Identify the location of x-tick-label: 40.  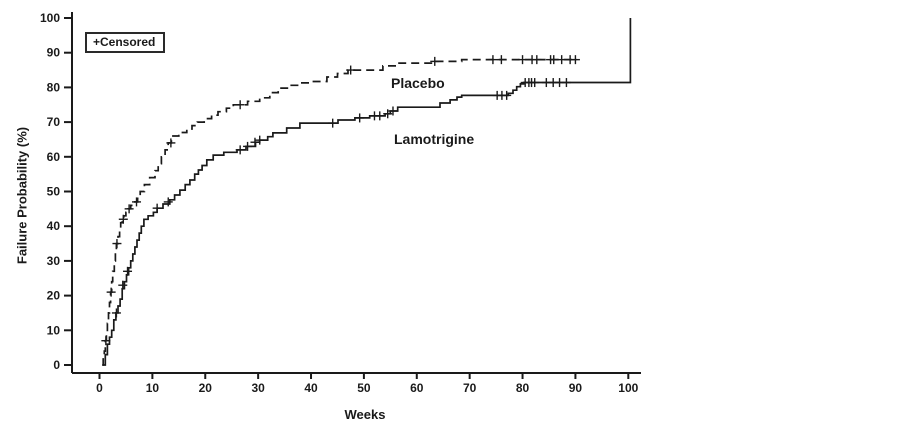
(311, 388).